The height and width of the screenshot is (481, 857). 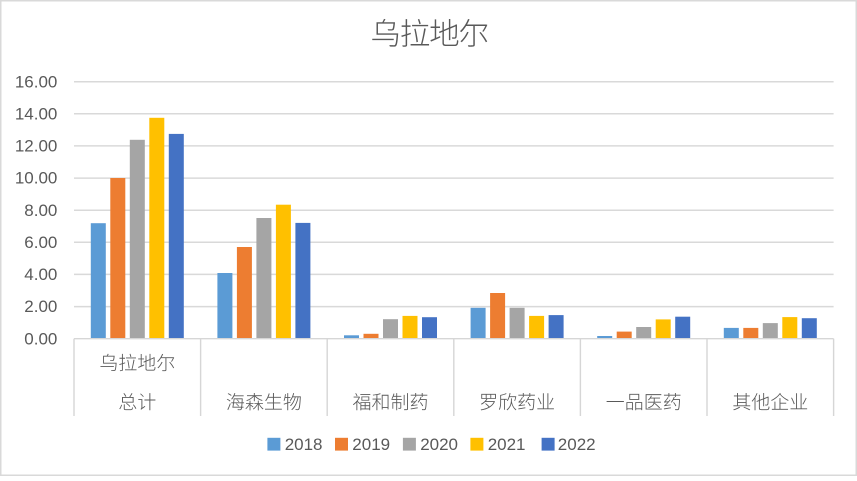 I want to click on svg-text: 14.00, so click(x=36, y=113).